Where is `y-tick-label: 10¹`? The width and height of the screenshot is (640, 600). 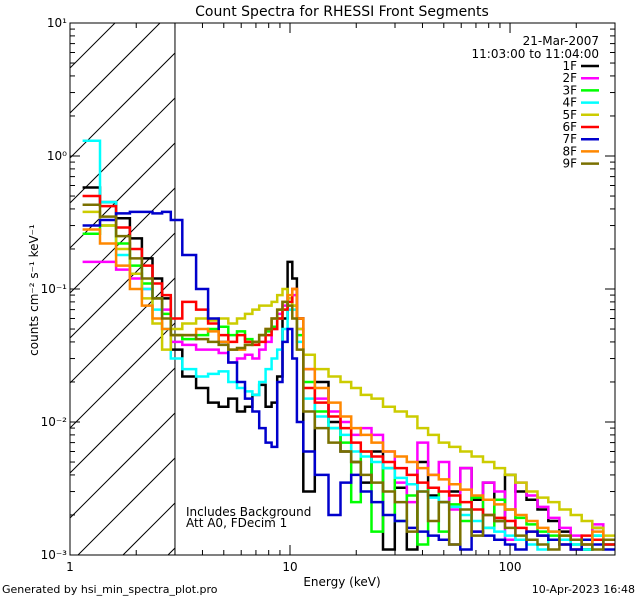 y-tick-label: 10¹ is located at coordinates (57, 23).